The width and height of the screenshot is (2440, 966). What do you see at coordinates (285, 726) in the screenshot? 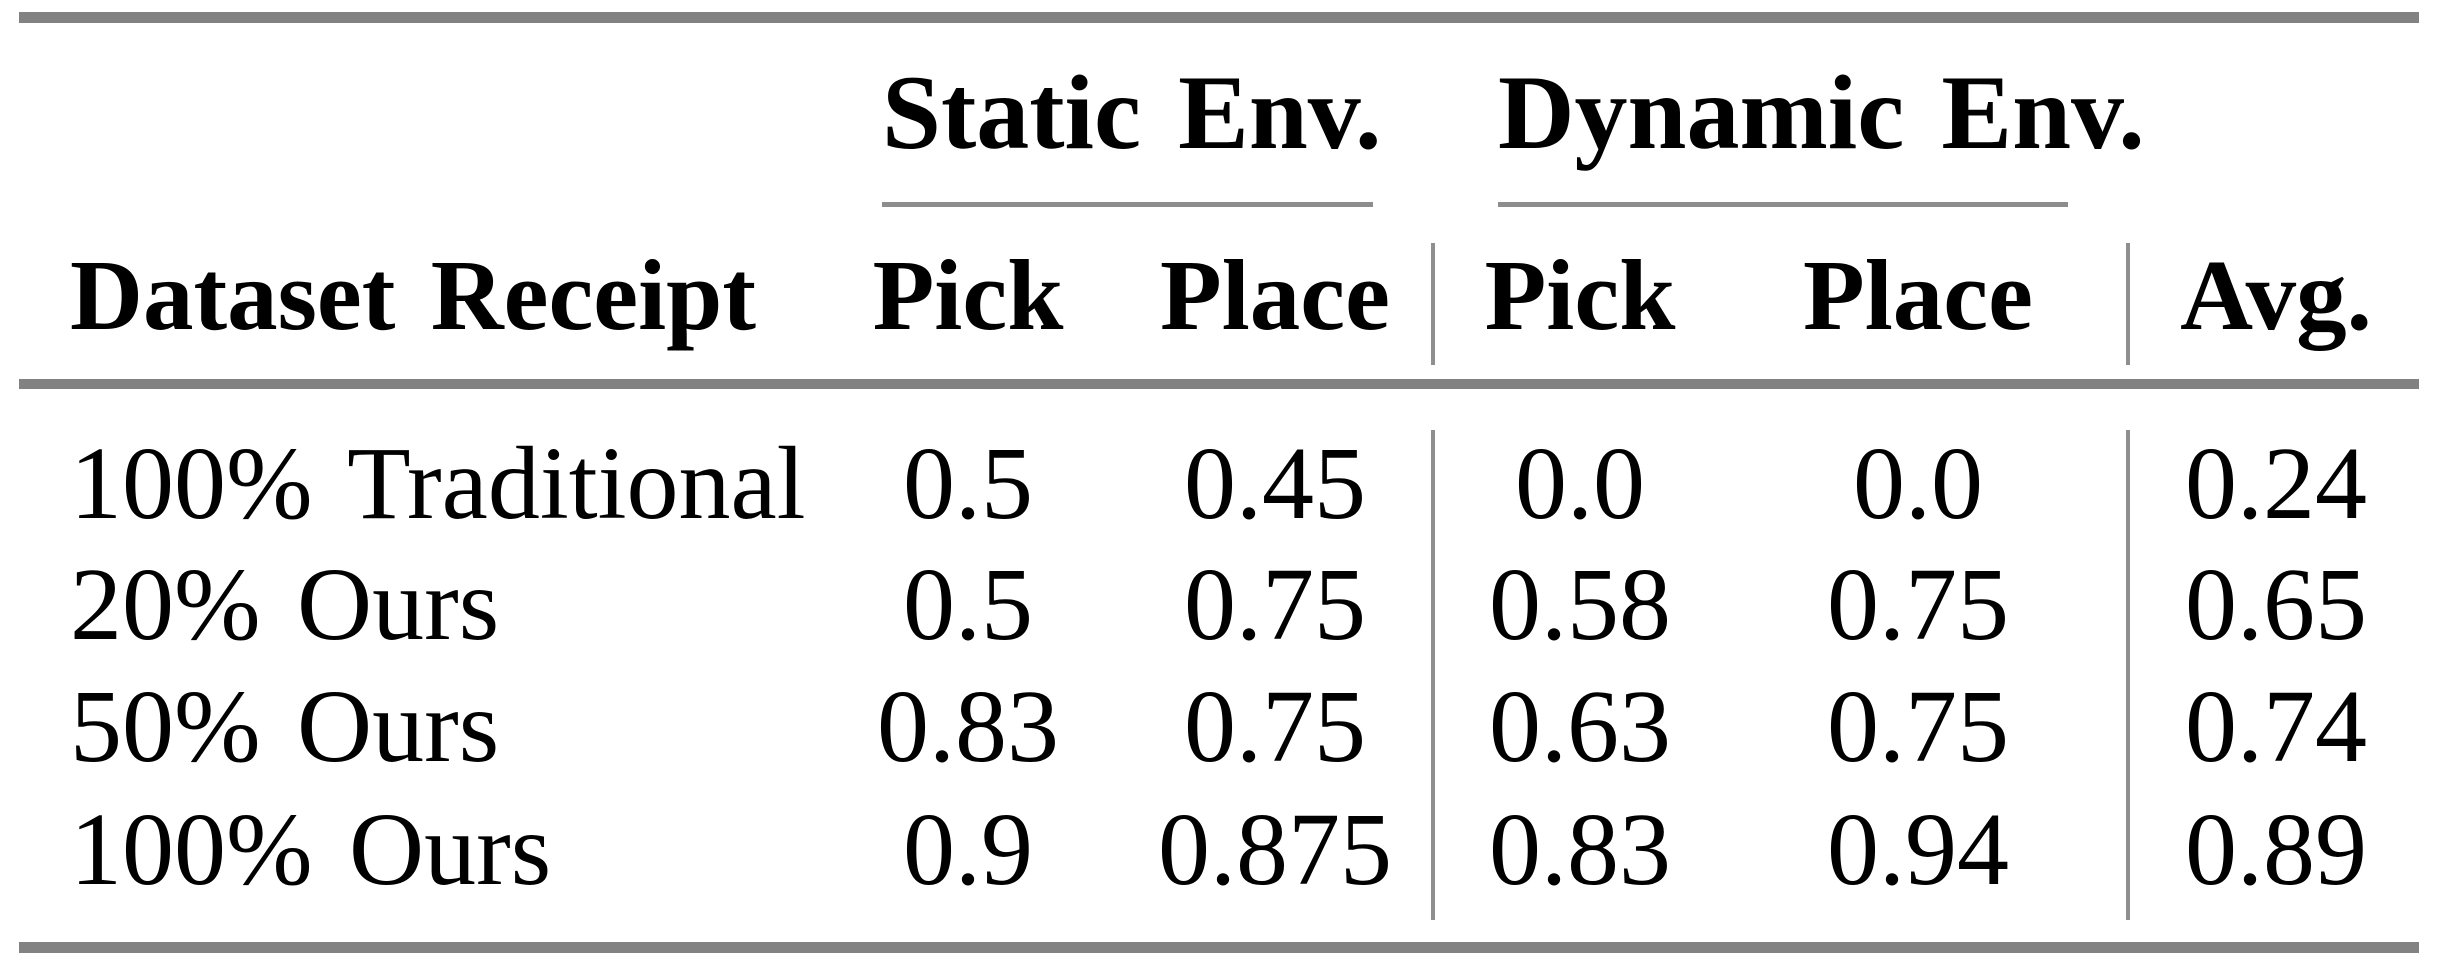
I see `row-label: 50% Ours` at bounding box center [285, 726].